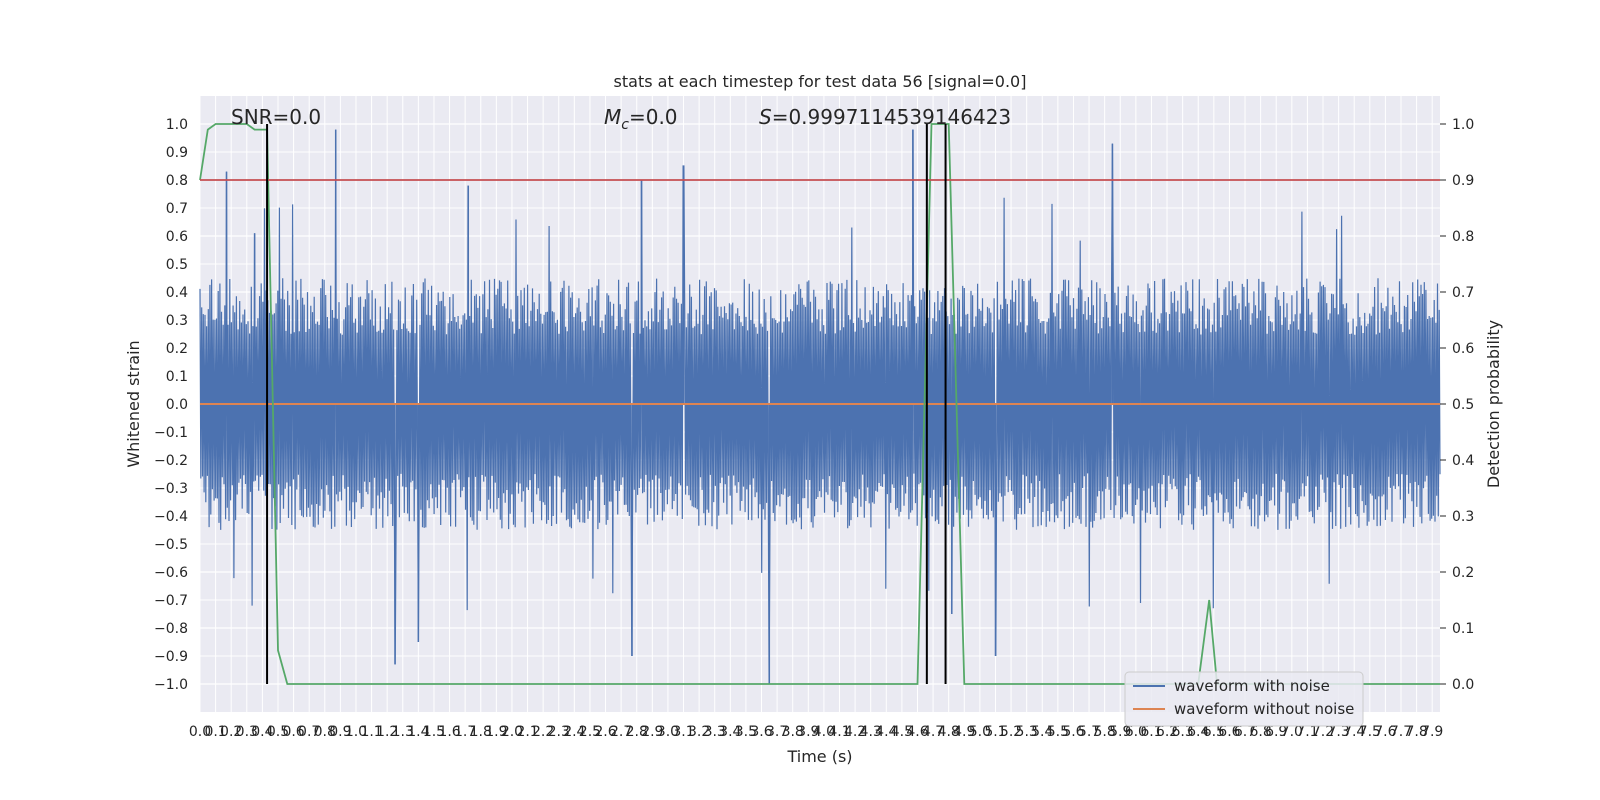 The height and width of the screenshot is (800, 1600). What do you see at coordinates (512, 732) in the screenshot?
I see `x-tick-label: 2.0` at bounding box center [512, 732].